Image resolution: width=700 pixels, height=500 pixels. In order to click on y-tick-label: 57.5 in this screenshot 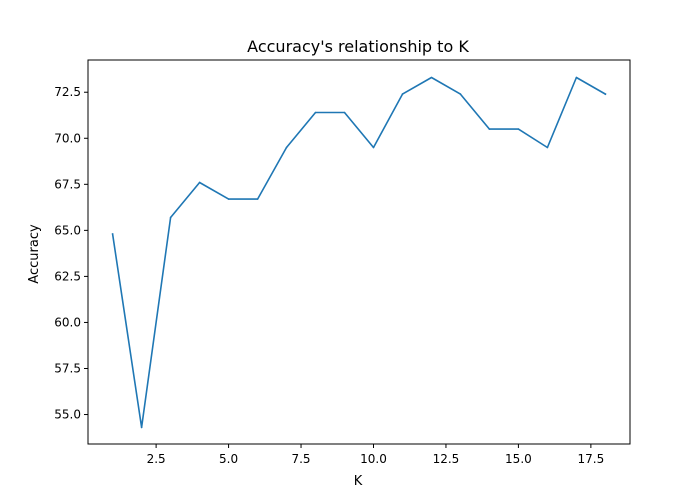, I will do `click(67, 368)`.